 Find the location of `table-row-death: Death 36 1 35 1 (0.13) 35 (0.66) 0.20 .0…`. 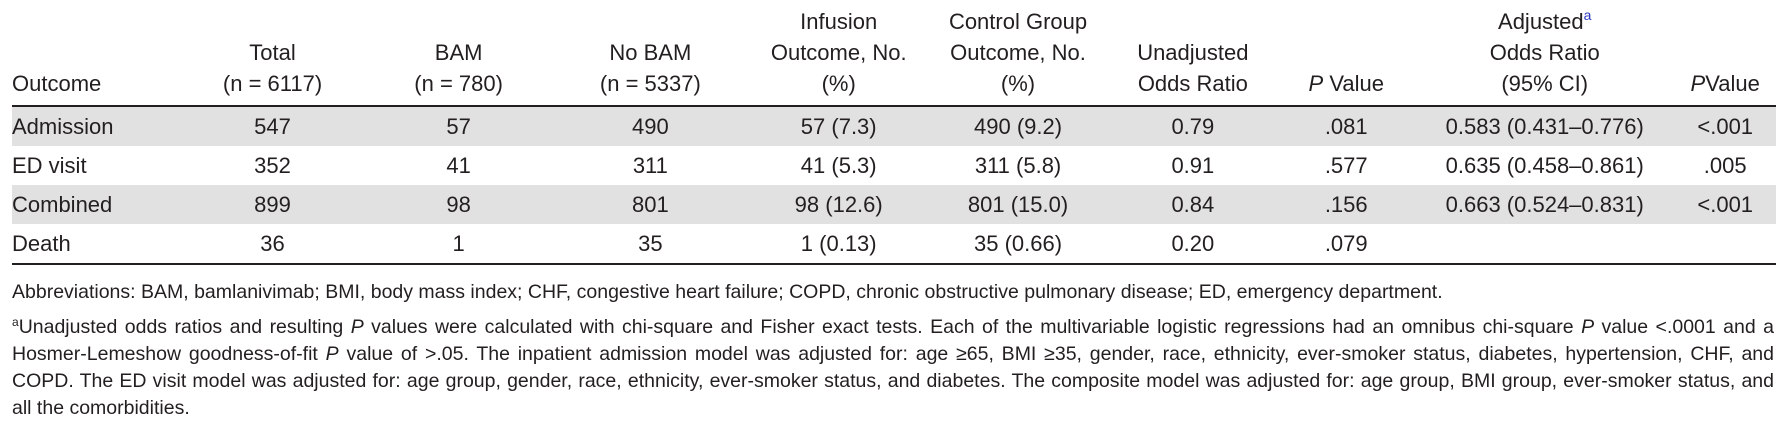

table-row-death: Death 36 1 35 1 (0.13) 35 (0.66) 0.20 .0… is located at coordinates (894, 244).